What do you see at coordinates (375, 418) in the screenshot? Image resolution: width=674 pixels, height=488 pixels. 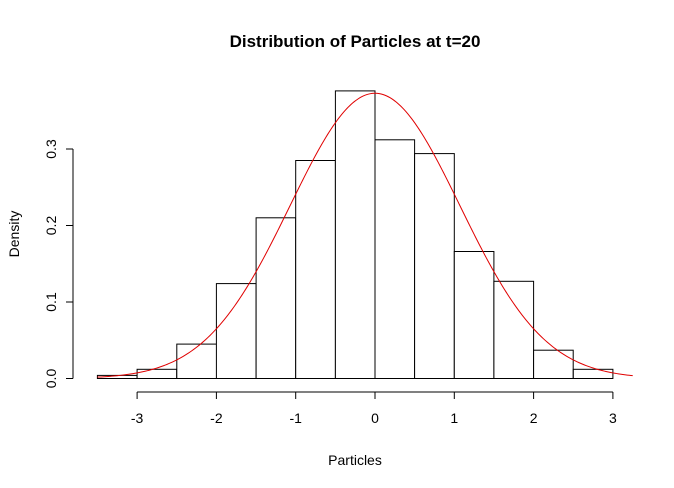 I see `x-tick-label: 0` at bounding box center [375, 418].